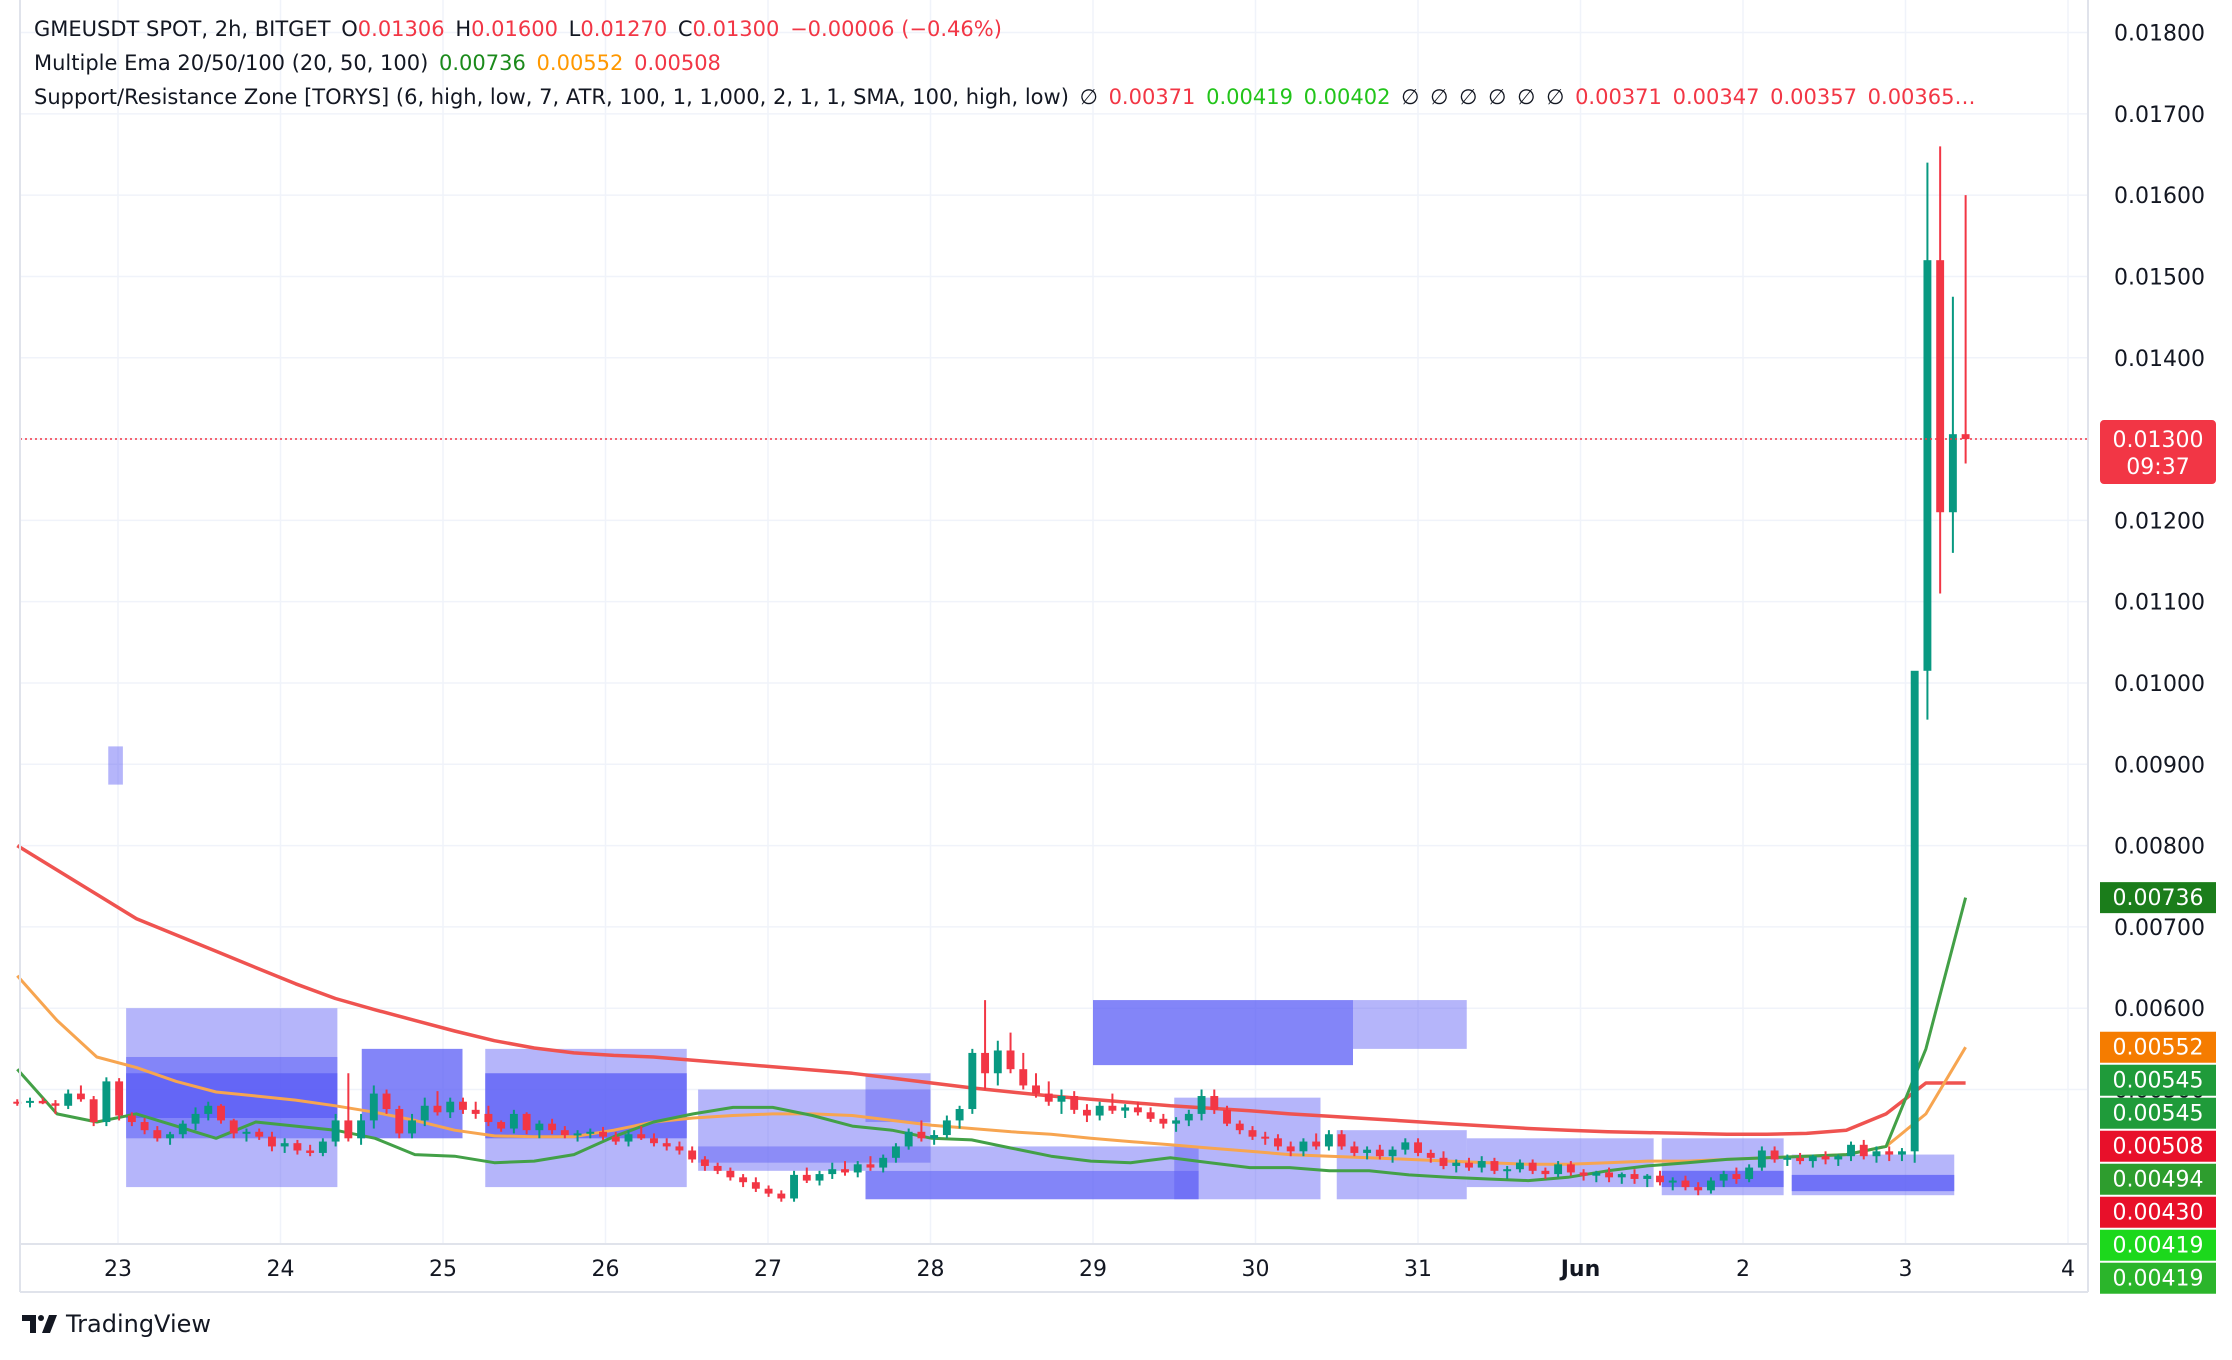  What do you see at coordinates (39, 1324) in the screenshot?
I see `tradingview-logo-icon` at bounding box center [39, 1324].